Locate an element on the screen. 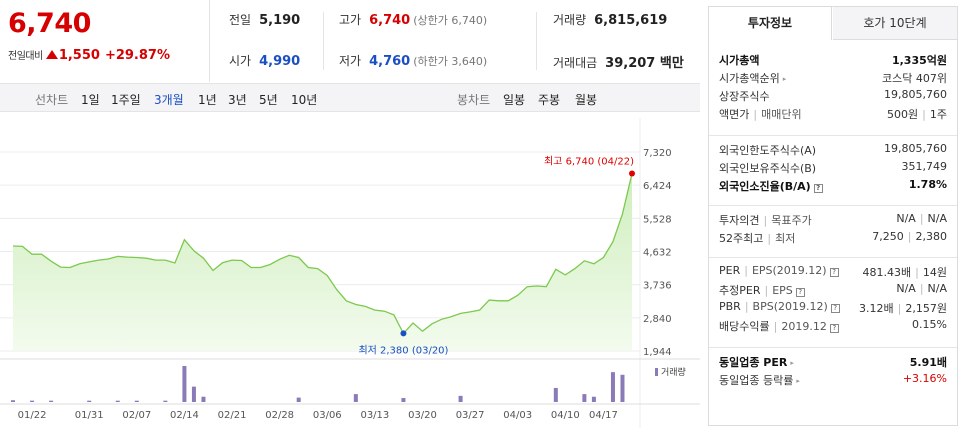 This screenshot has width=959, height=428. y-tick-label: 4,632 is located at coordinates (657, 253).